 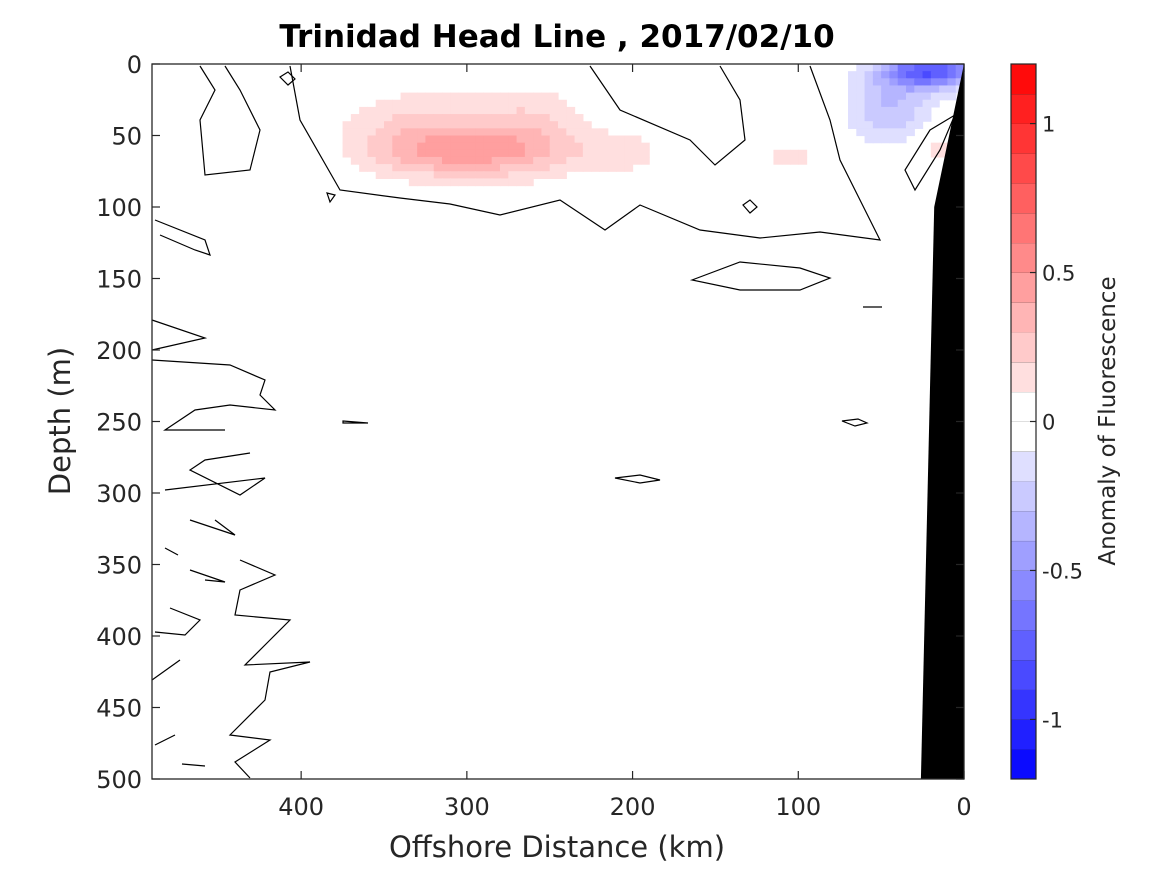 What do you see at coordinates (119, 208) in the screenshot?
I see `y-tick-label: 100` at bounding box center [119, 208].